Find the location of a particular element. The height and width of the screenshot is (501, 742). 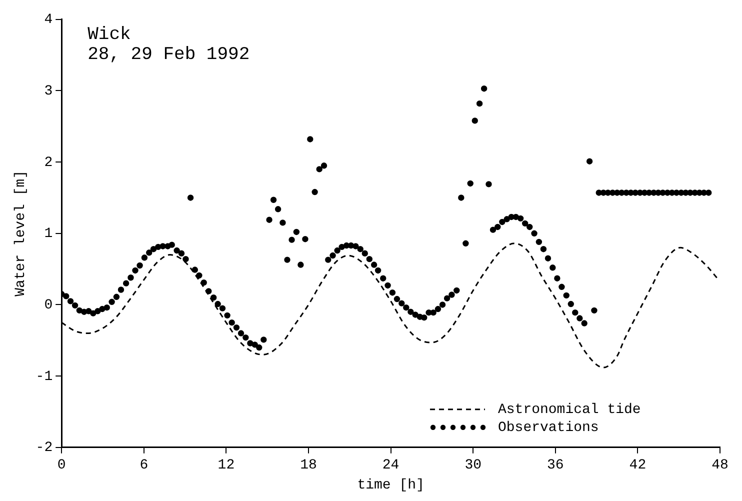

x-tick-label: 42 is located at coordinates (637, 466).